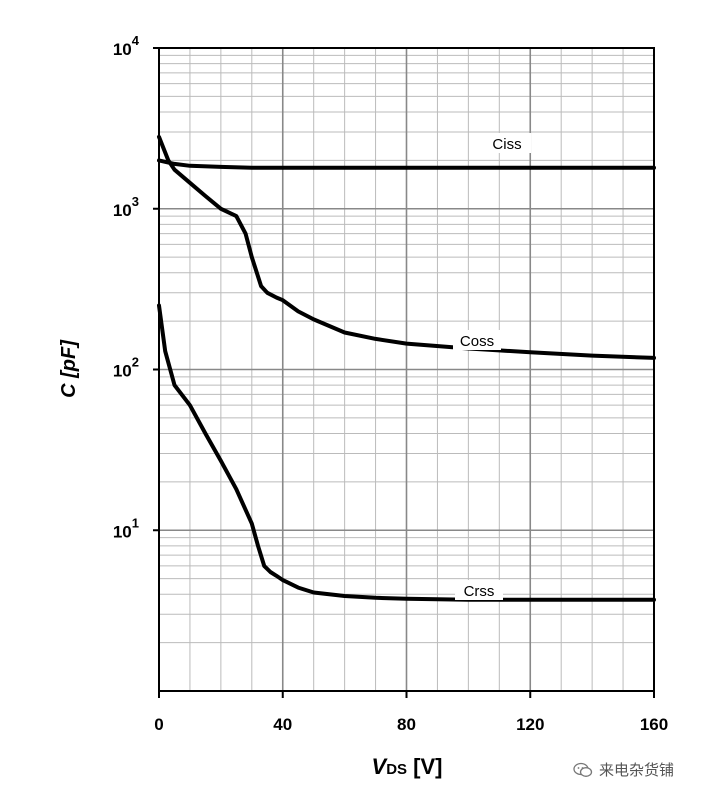 This screenshot has height=801, width=709. What do you see at coordinates (530, 724) in the screenshot?
I see `x-tick-label: 120` at bounding box center [530, 724].